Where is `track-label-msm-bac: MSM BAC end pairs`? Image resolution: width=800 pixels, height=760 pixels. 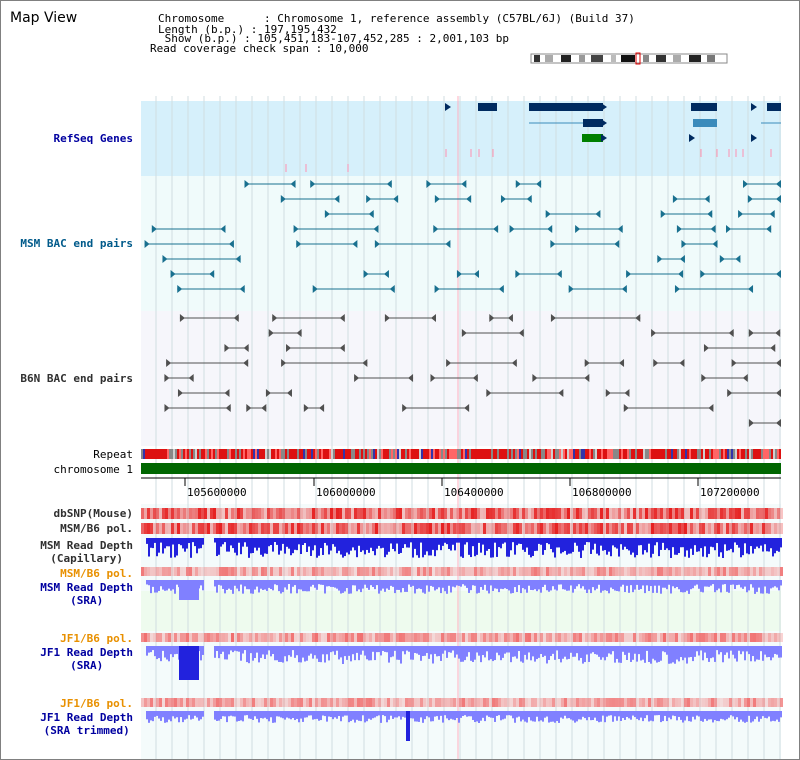
track-label-msm-bac: MSM BAC end pairs is located at coordinates (76, 243).